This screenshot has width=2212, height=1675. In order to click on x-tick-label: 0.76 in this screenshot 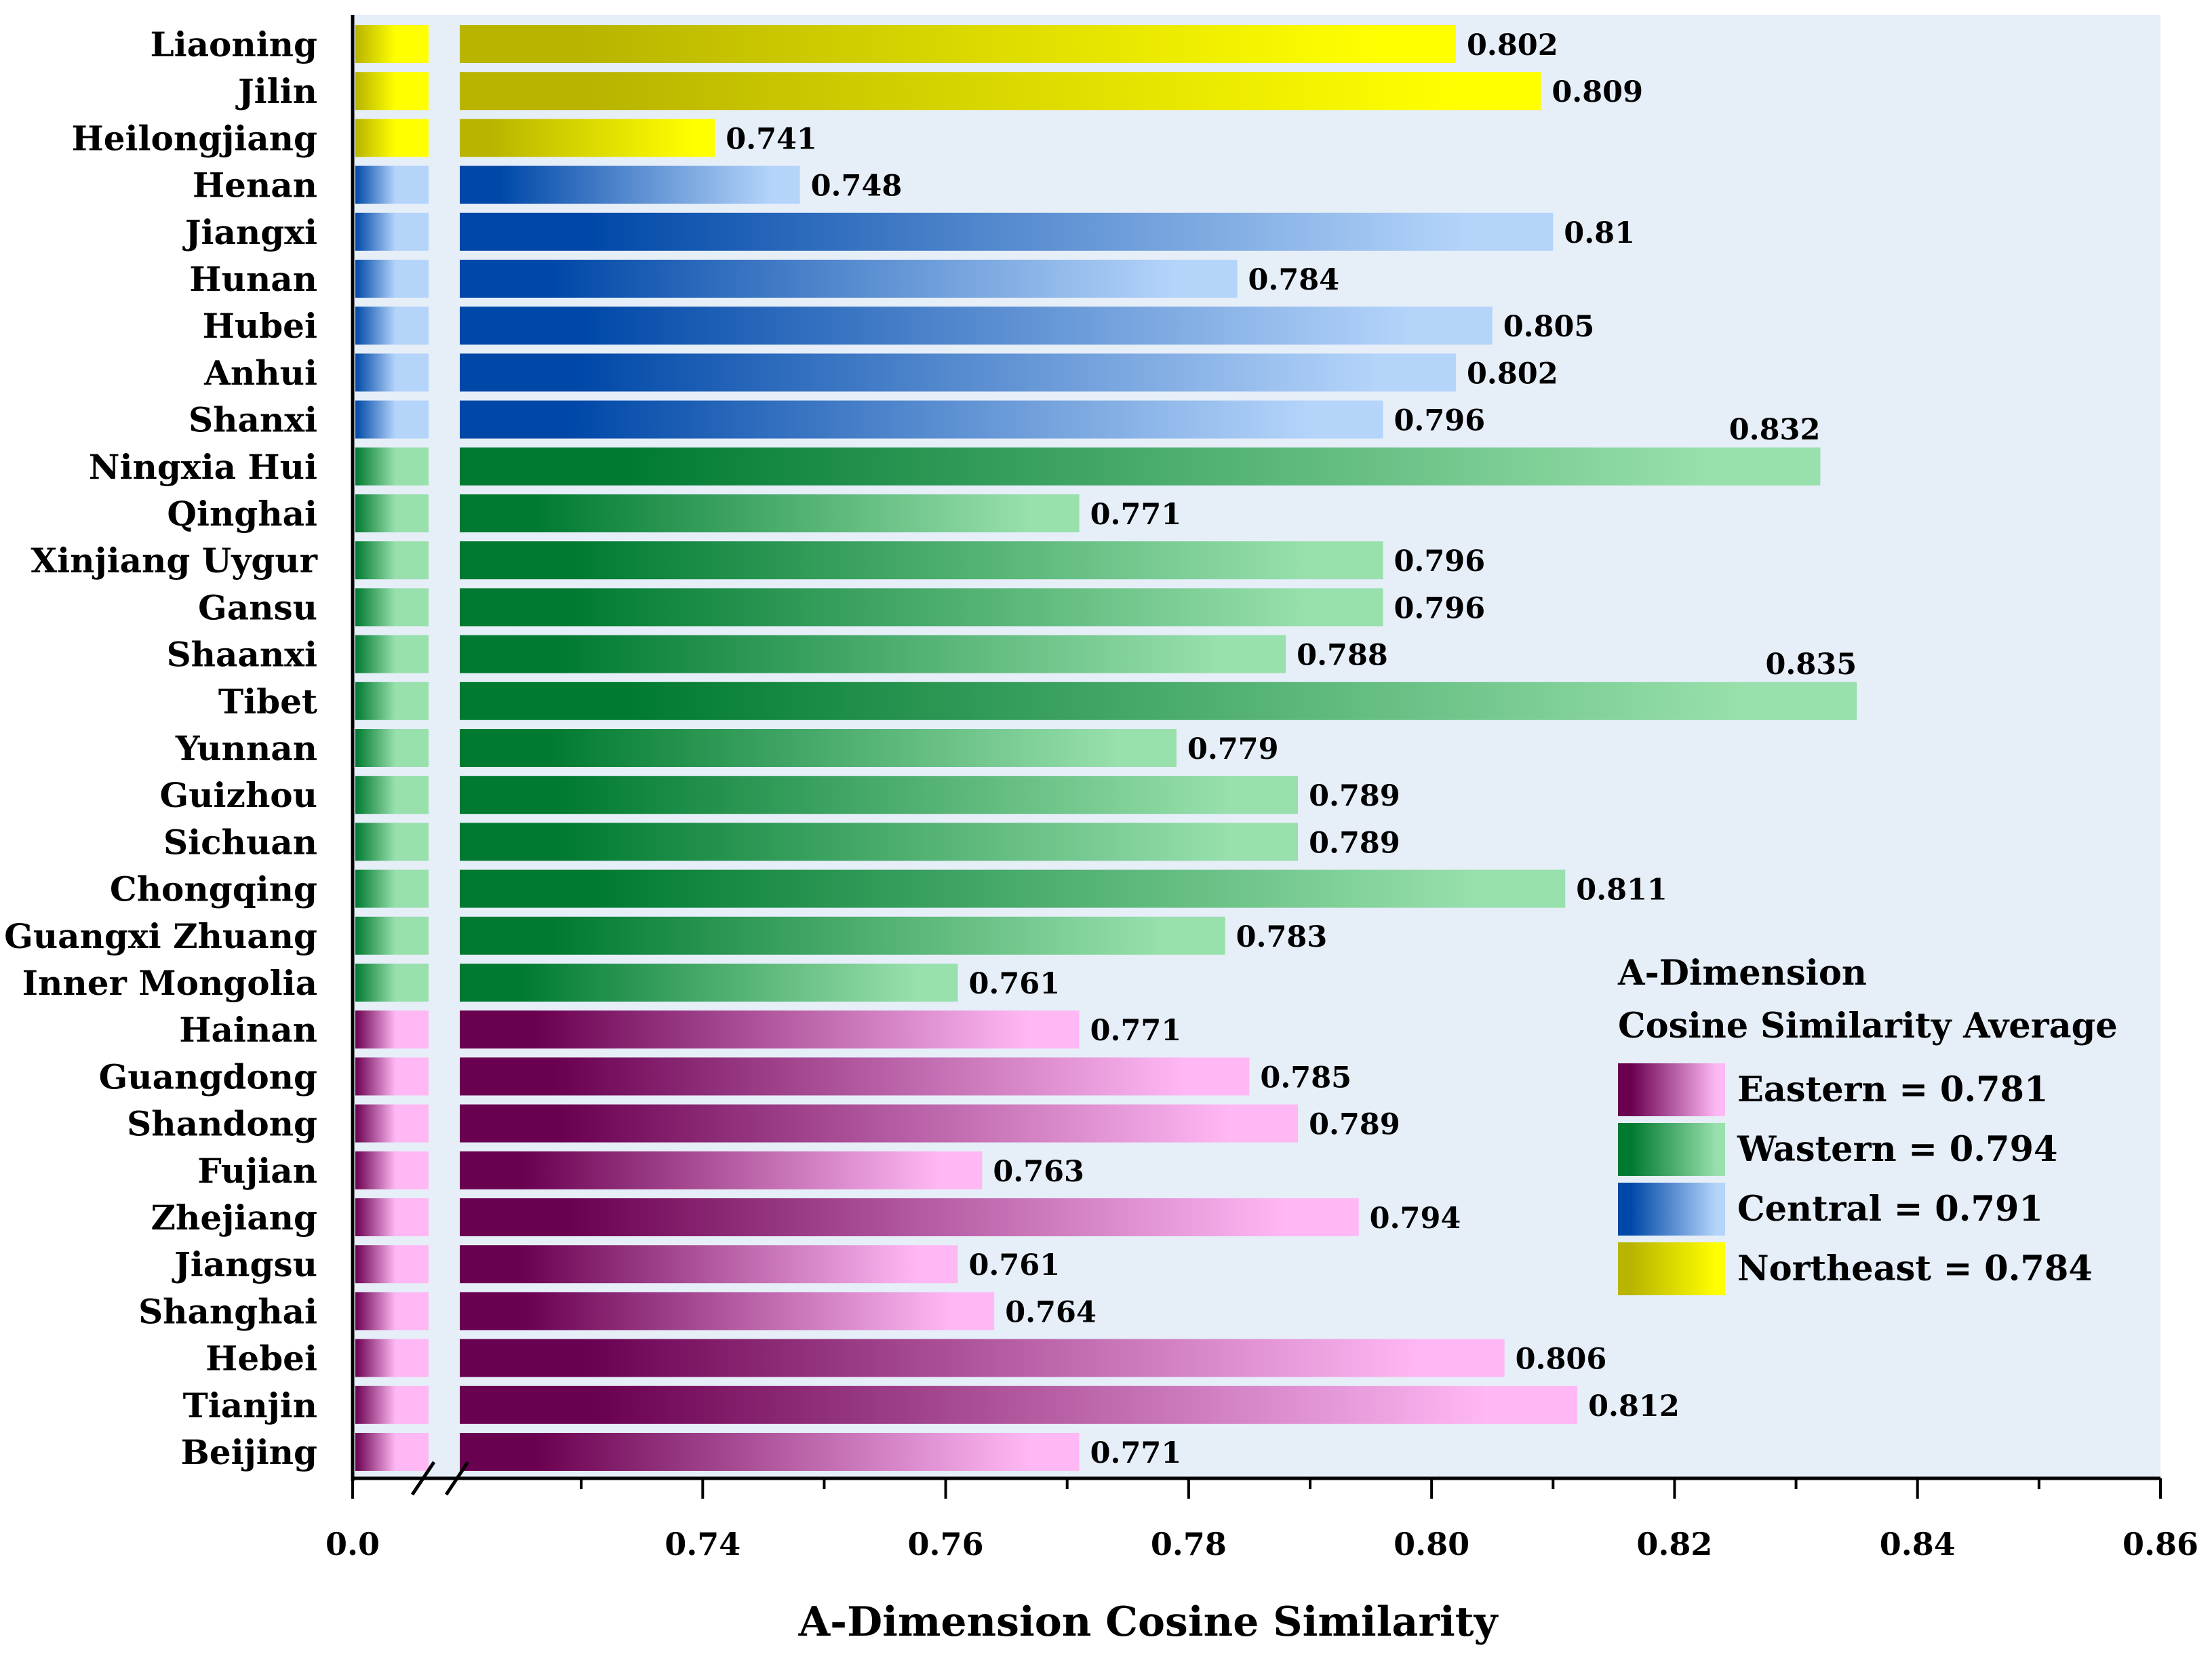, I will do `click(946, 1544)`.